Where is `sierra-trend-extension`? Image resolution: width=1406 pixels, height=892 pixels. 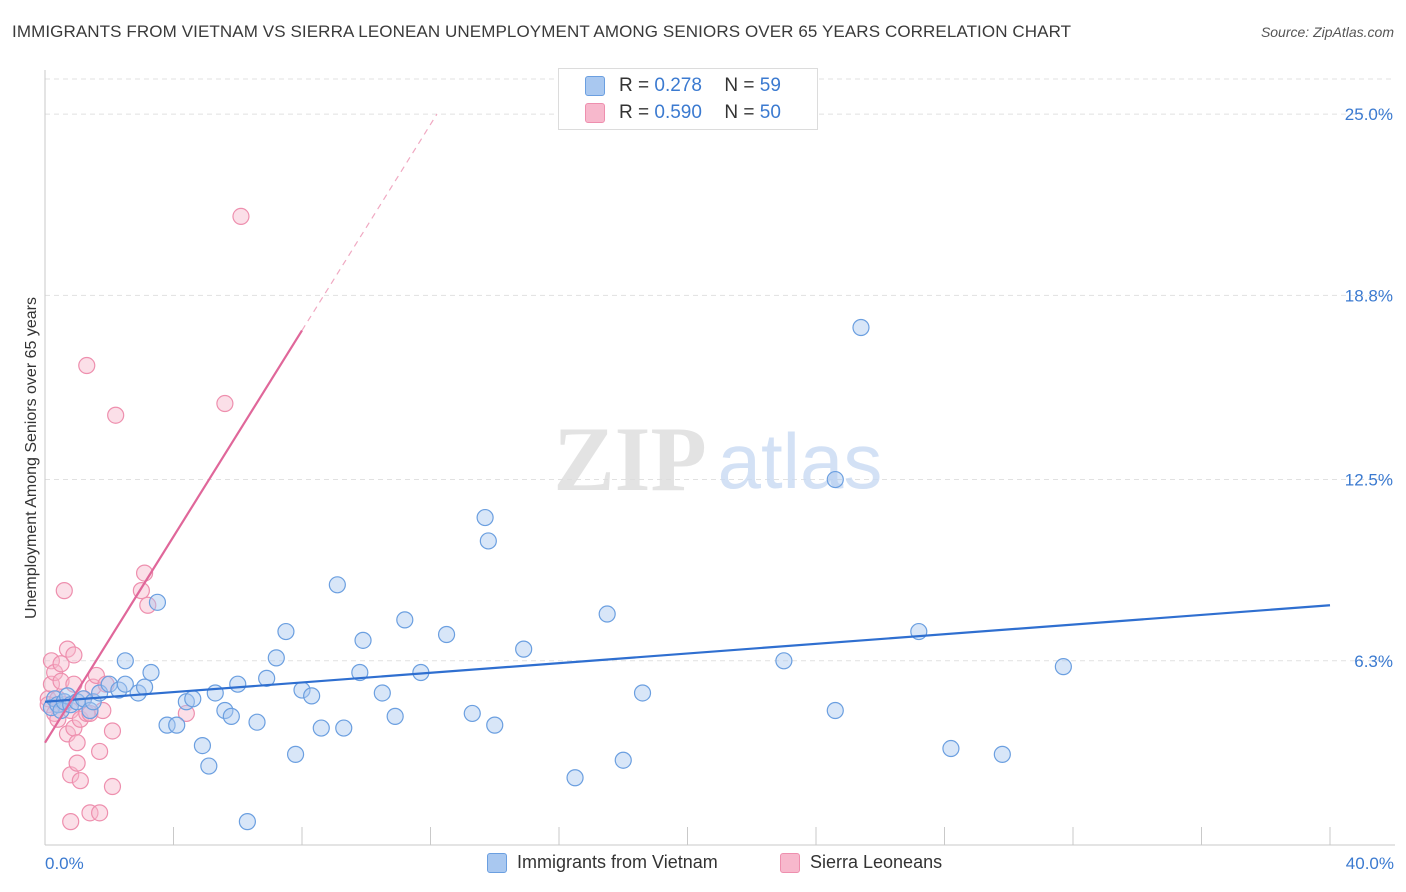 sierra-trend-extension is located at coordinates (369, 222).